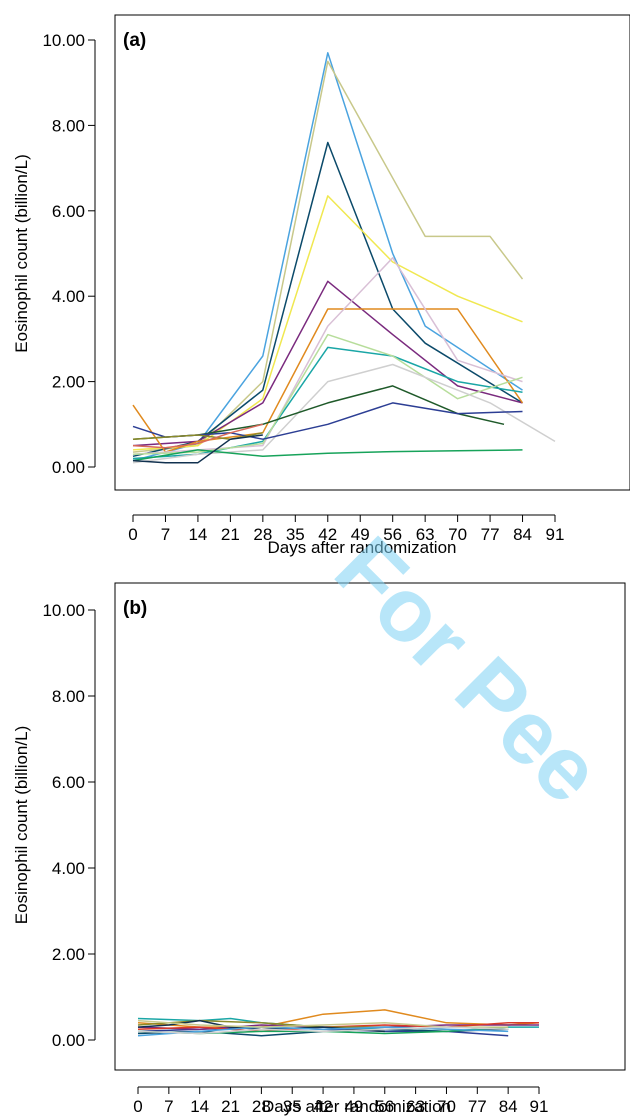 The height and width of the screenshot is (1116, 630). What do you see at coordinates (165, 534) in the screenshot?
I see `panel-a-x-tick-label: 7` at bounding box center [165, 534].